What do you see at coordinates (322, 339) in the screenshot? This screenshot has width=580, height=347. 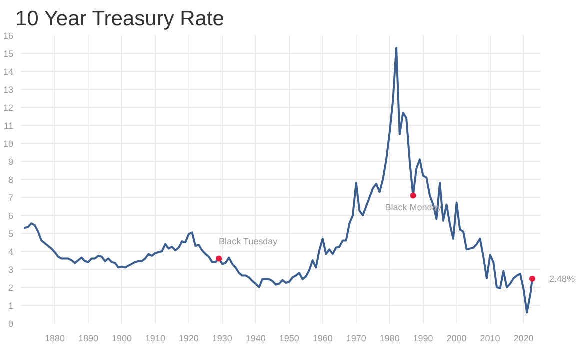 I see `x-tick-label: 1960` at bounding box center [322, 339].